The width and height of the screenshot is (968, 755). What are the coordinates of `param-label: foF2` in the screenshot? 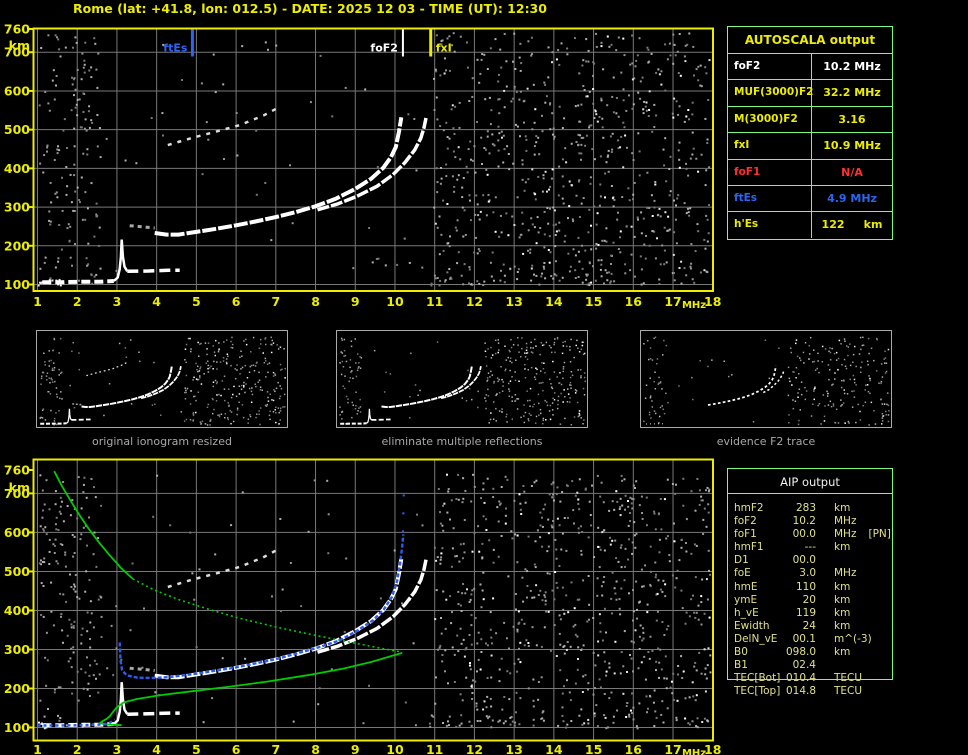 It's located at (770, 67).